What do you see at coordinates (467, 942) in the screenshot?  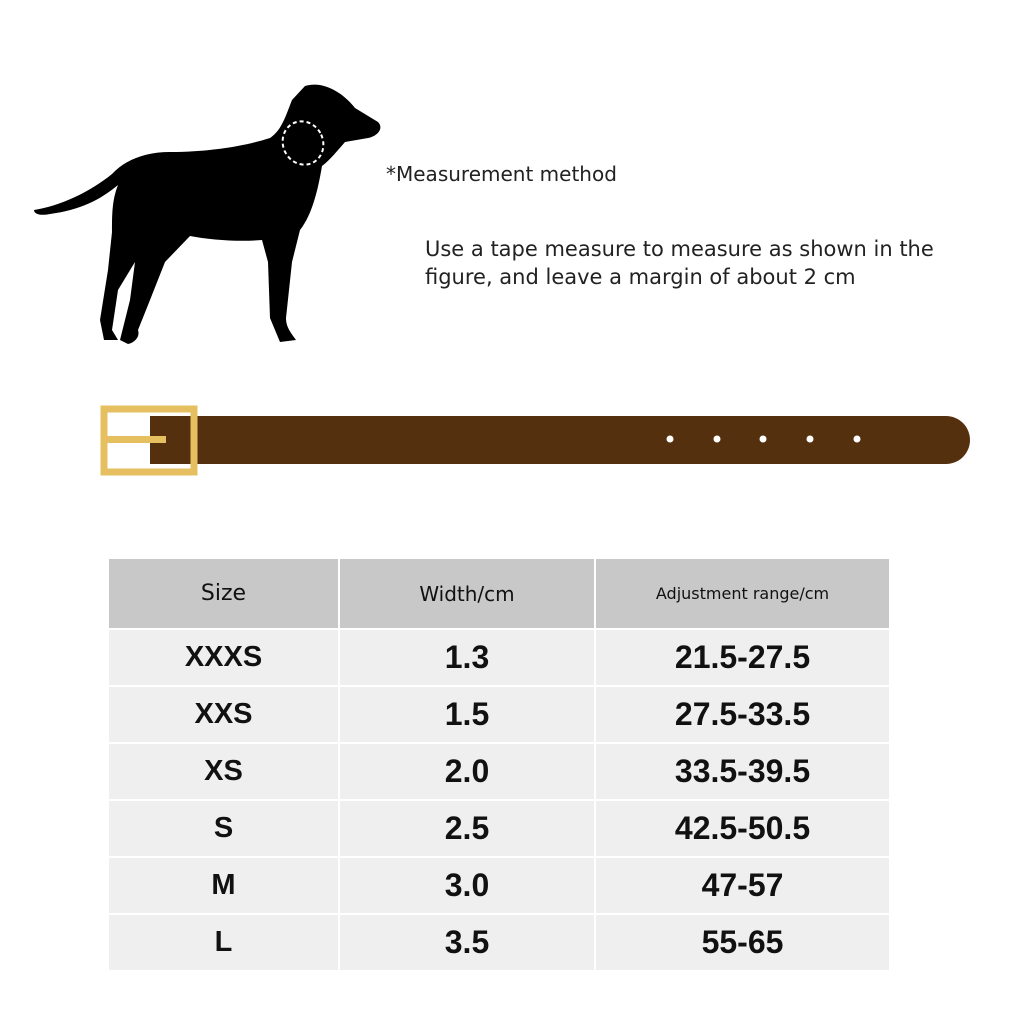 I see `cell-width: 3.5` at bounding box center [467, 942].